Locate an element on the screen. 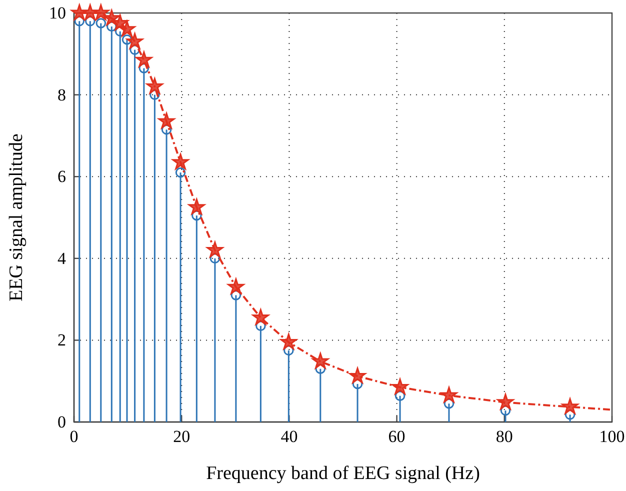 The width and height of the screenshot is (626, 491). x-tick-label: 40 is located at coordinates (289, 436).